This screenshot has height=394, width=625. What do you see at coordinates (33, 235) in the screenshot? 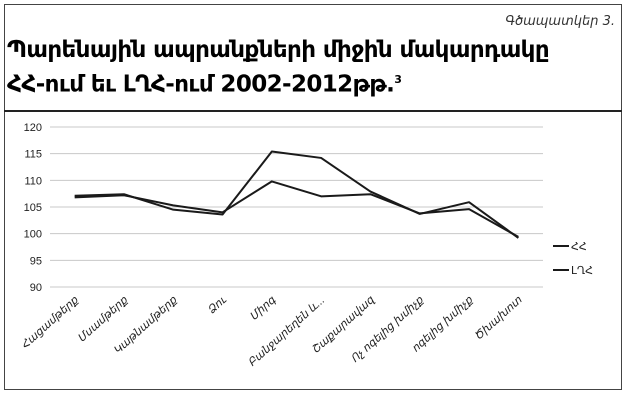
I see `y-tick-label: 100` at bounding box center [33, 235].